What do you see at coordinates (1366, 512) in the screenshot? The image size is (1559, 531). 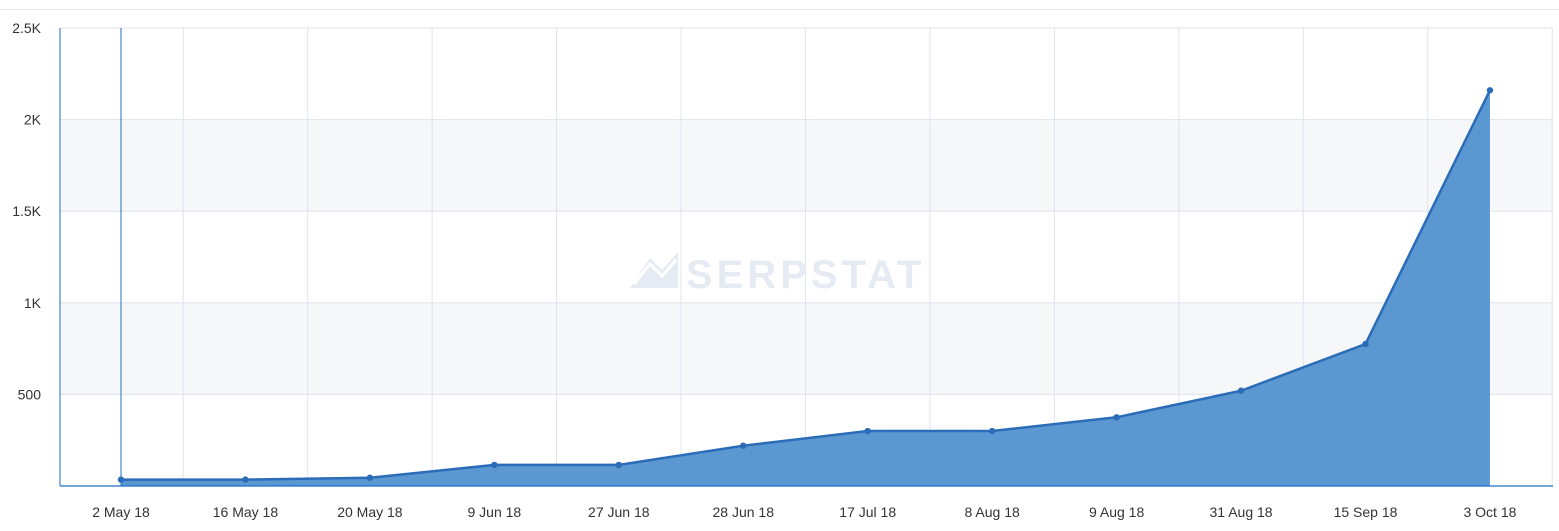 I see `x-tick-label: 15 Sep 18` at bounding box center [1366, 512].